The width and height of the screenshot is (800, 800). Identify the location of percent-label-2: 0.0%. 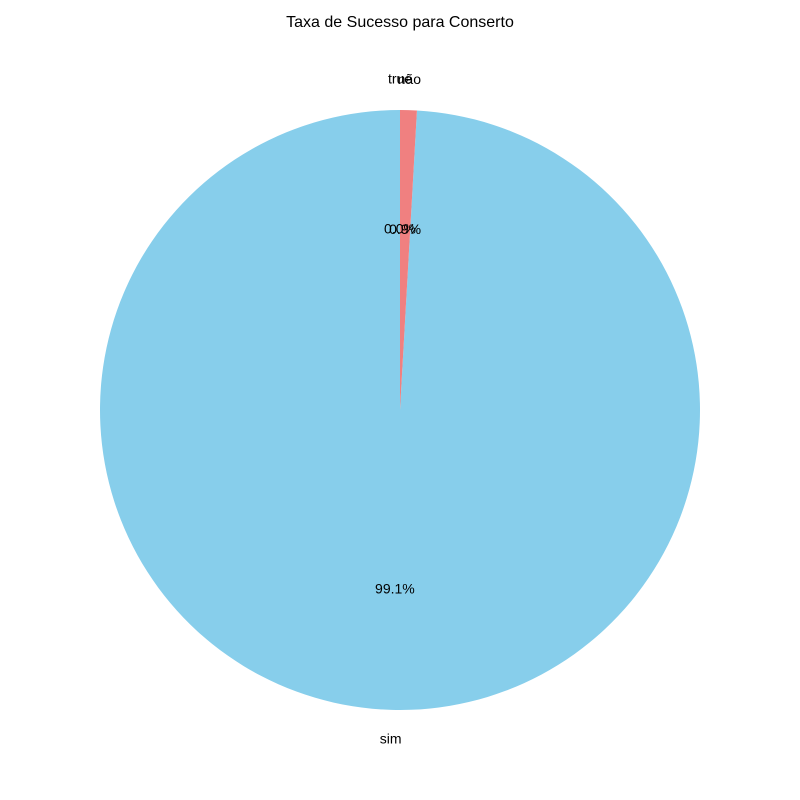
(400, 229).